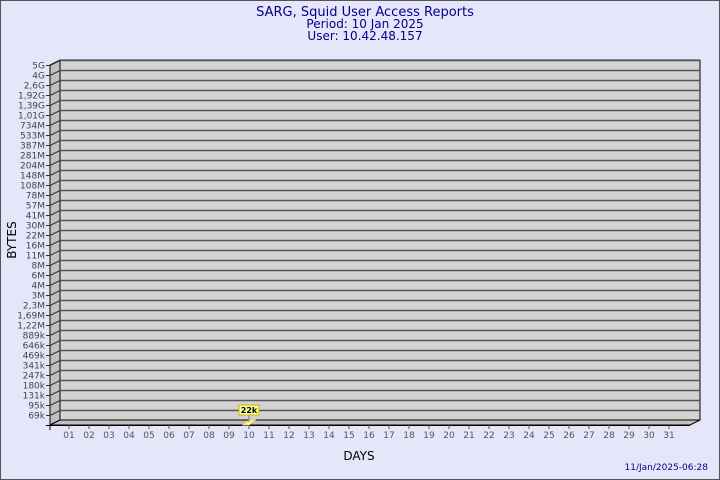 The height and width of the screenshot is (480, 720). Describe the element at coordinates (34, 337) in the screenshot. I see `y-tick-label: 889k` at that location.